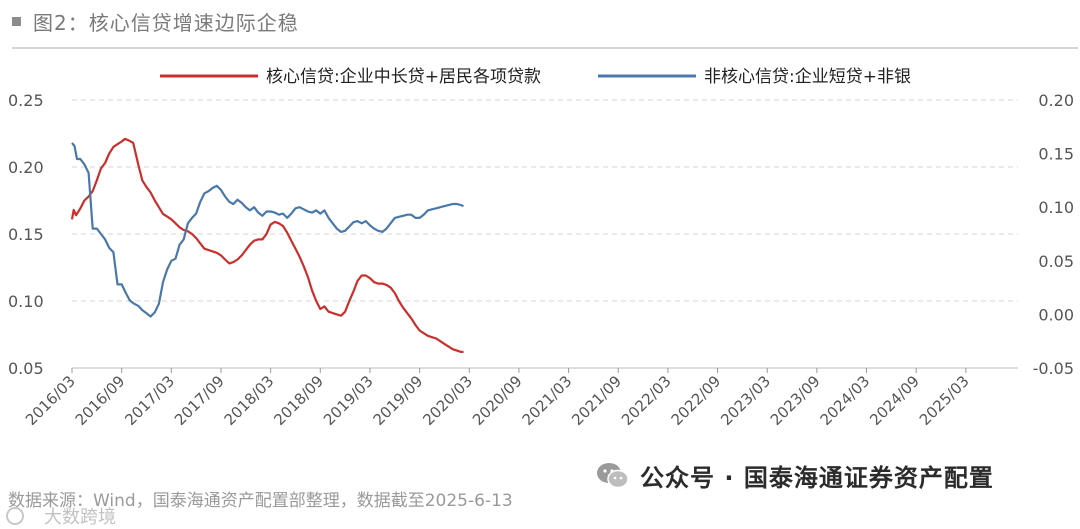 Image resolution: width=1080 pixels, height=529 pixels. Describe the element at coordinates (15, 516) in the screenshot. I see `watermark-logo-icon` at that location.